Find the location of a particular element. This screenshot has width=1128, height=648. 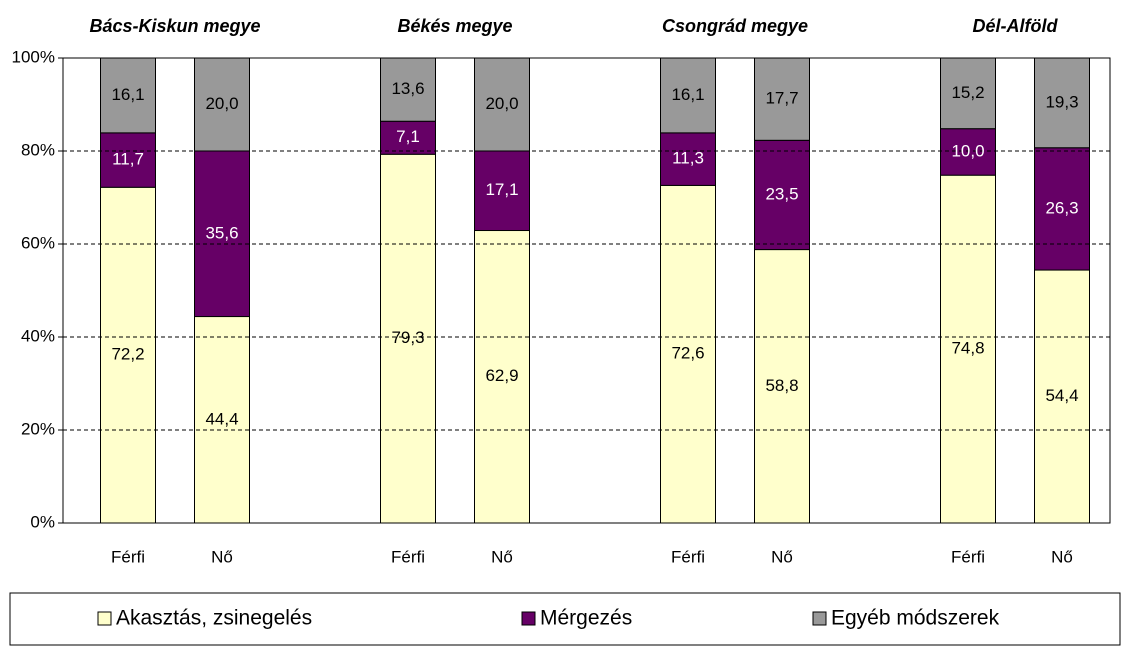

value-label: 79,3 is located at coordinates (407, 337).